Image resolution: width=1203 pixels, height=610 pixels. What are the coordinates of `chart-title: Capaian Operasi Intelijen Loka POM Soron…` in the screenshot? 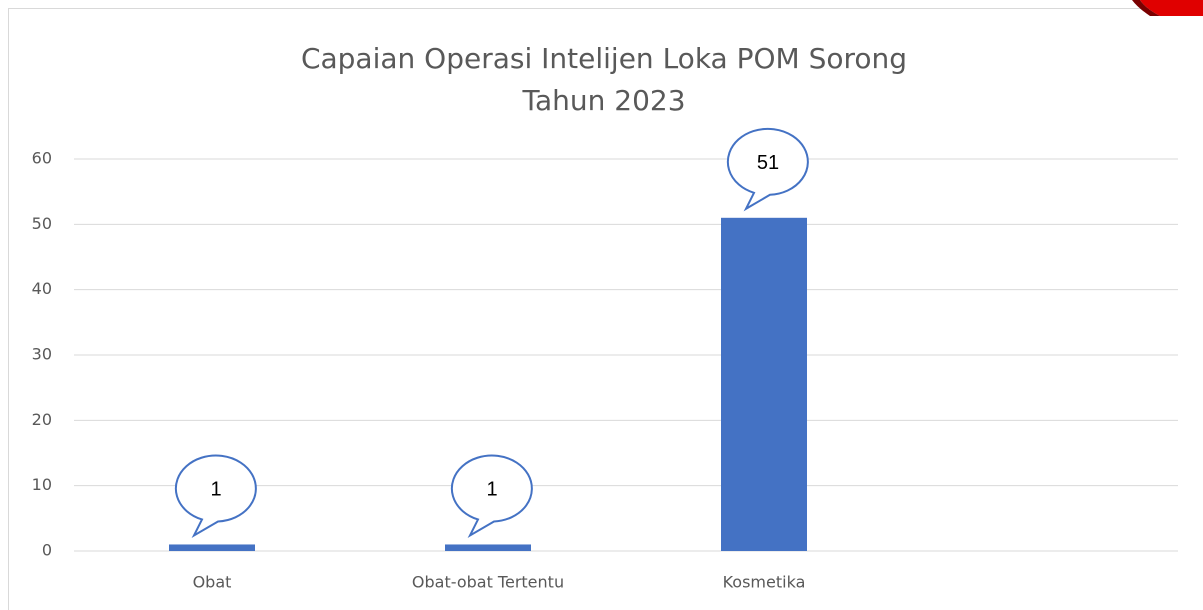 It's located at (604, 58).